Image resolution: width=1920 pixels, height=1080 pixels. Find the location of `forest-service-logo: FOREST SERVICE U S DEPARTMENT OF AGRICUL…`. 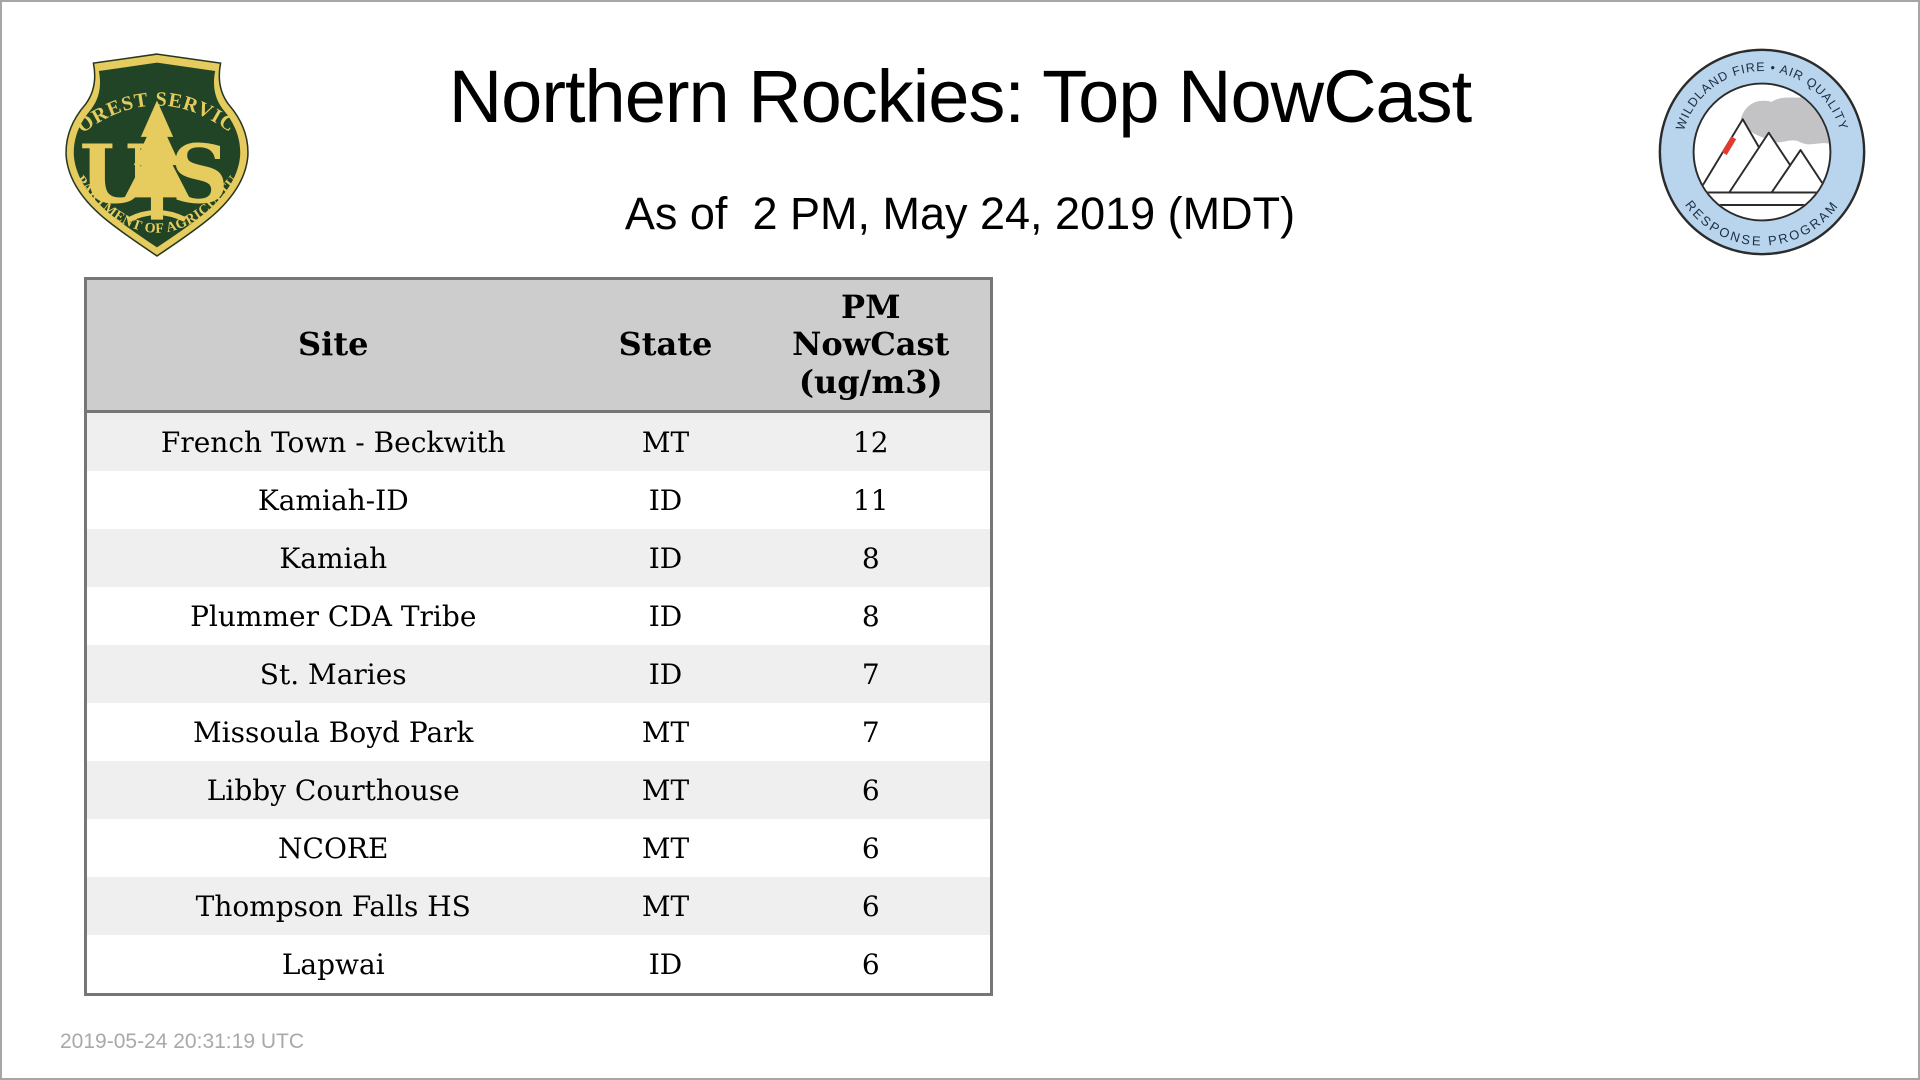

forest-service-logo: FOREST SERVICE U S DEPARTMENT OF AGRICUL… is located at coordinates (151, 151).